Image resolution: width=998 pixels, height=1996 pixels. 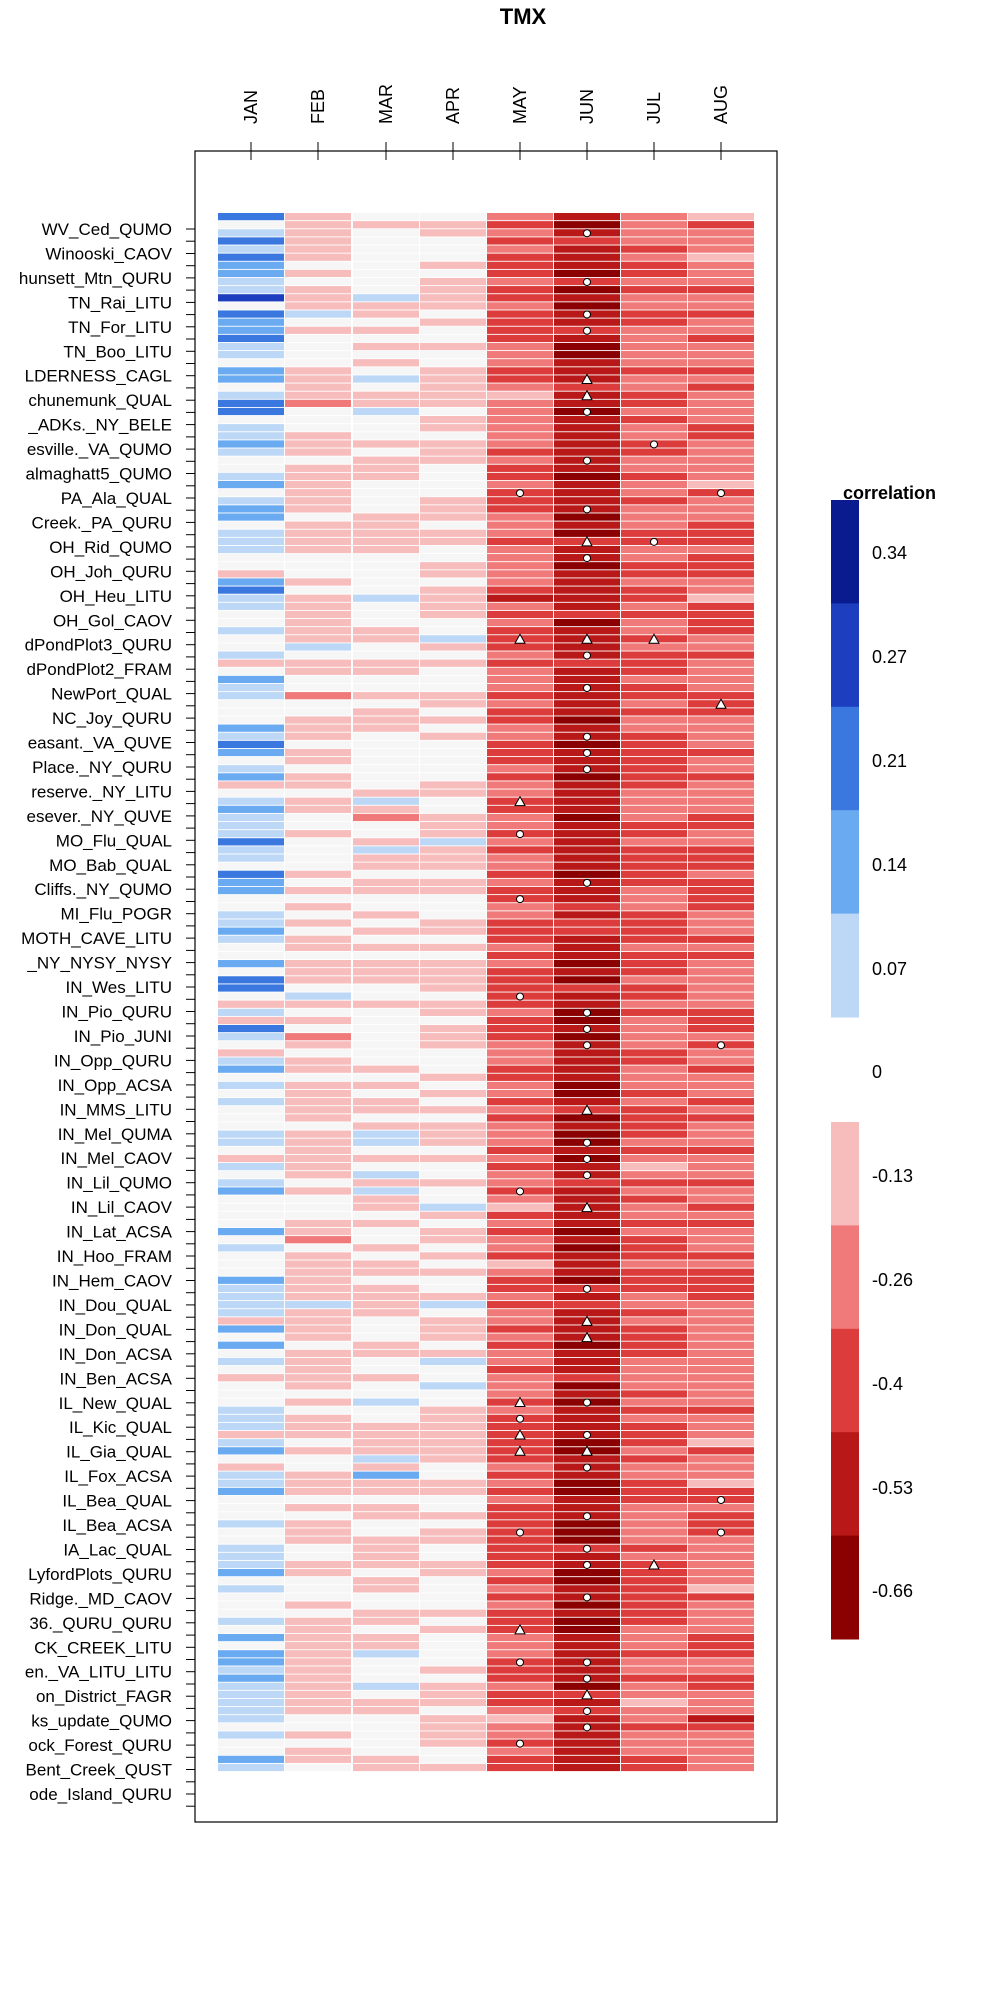 I want to click on row-label: IN_Lil_CAOV, so click(x=122, y=1207).